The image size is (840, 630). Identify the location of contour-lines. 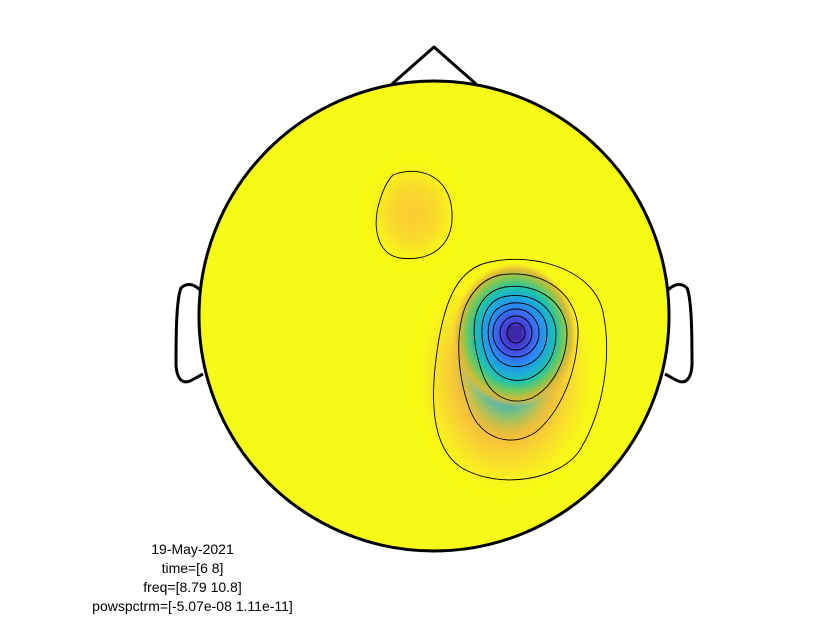
(491, 326).